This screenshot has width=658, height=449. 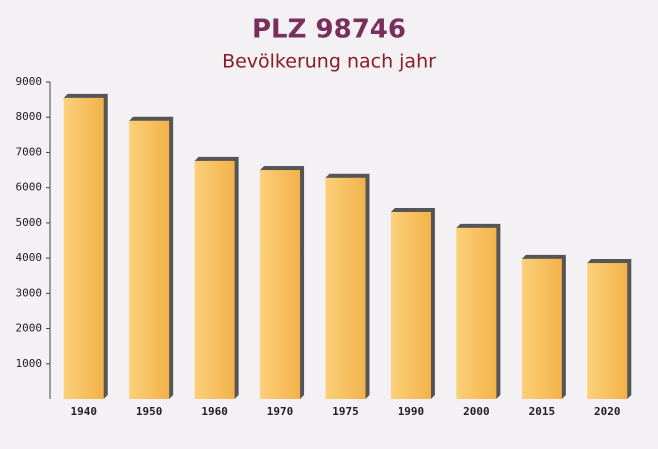 I want to click on y-tick-label: 4000, so click(x=29, y=257).